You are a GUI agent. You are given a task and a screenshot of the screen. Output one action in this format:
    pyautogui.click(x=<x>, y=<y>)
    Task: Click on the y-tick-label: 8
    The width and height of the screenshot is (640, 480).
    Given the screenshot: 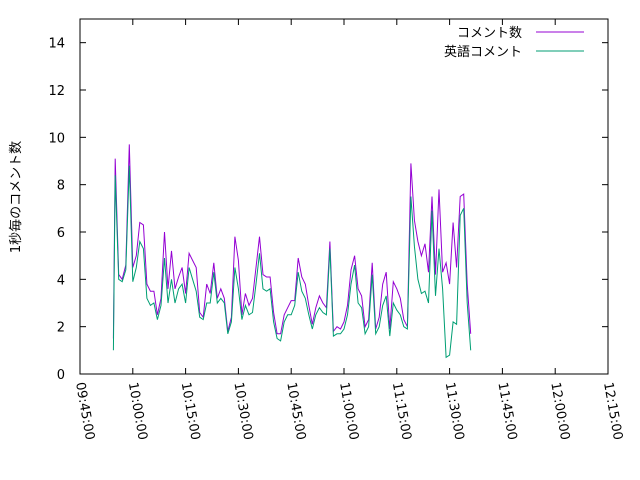 What is the action you would take?
    pyautogui.click(x=61, y=186)
    